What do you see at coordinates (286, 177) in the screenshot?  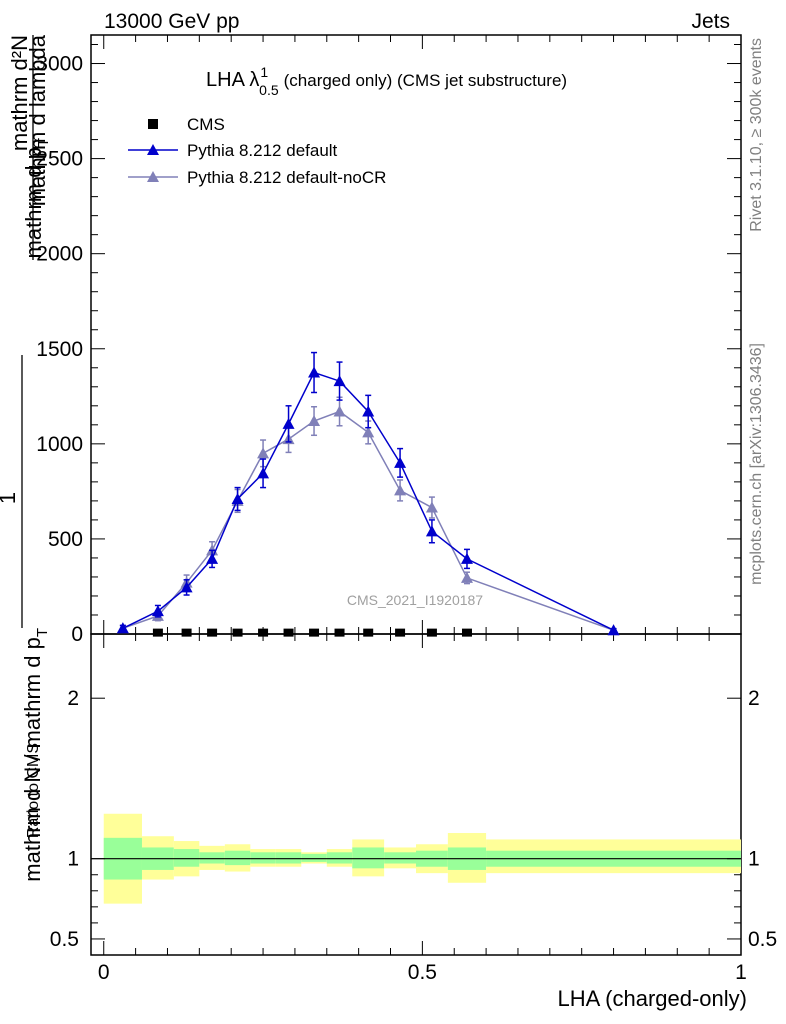 I see `legend-nocr-label: Pythia 8.212 default-noCR` at bounding box center [286, 177].